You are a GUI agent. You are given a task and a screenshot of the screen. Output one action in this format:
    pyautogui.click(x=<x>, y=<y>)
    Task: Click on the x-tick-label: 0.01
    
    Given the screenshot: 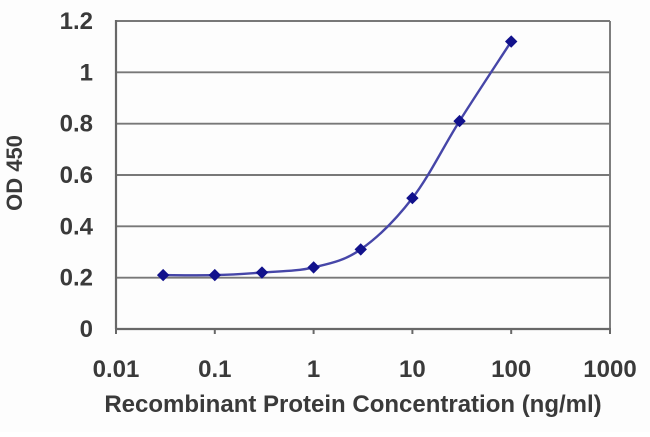 What is the action you would take?
    pyautogui.click(x=116, y=369)
    